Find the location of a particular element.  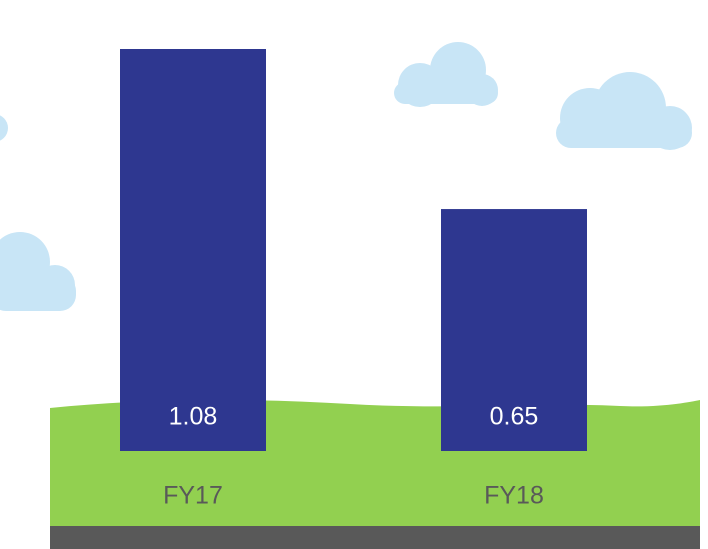

bar is located at coordinates (514, 330).